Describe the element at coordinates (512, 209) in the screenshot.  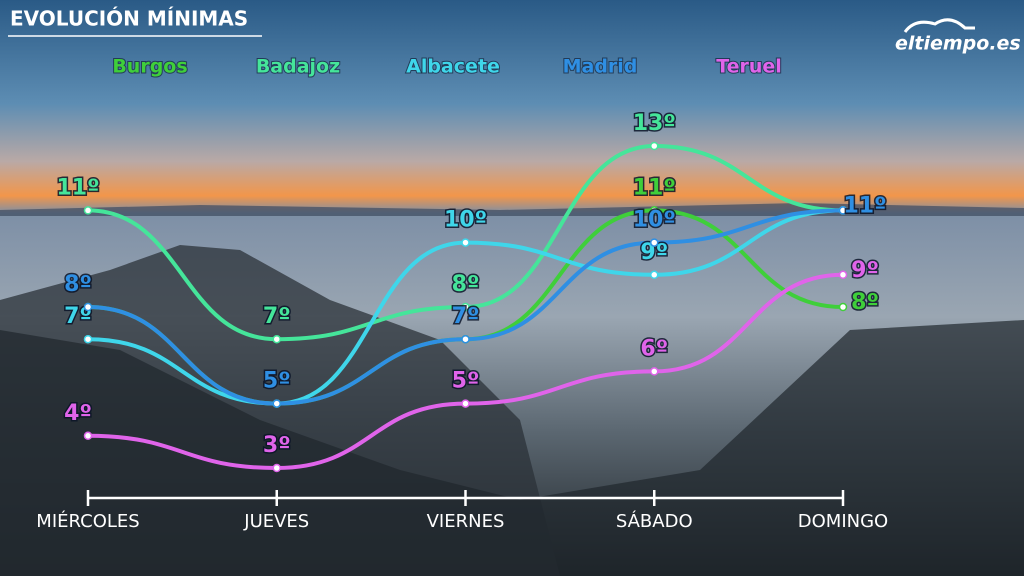
I see `far-mountains` at that location.